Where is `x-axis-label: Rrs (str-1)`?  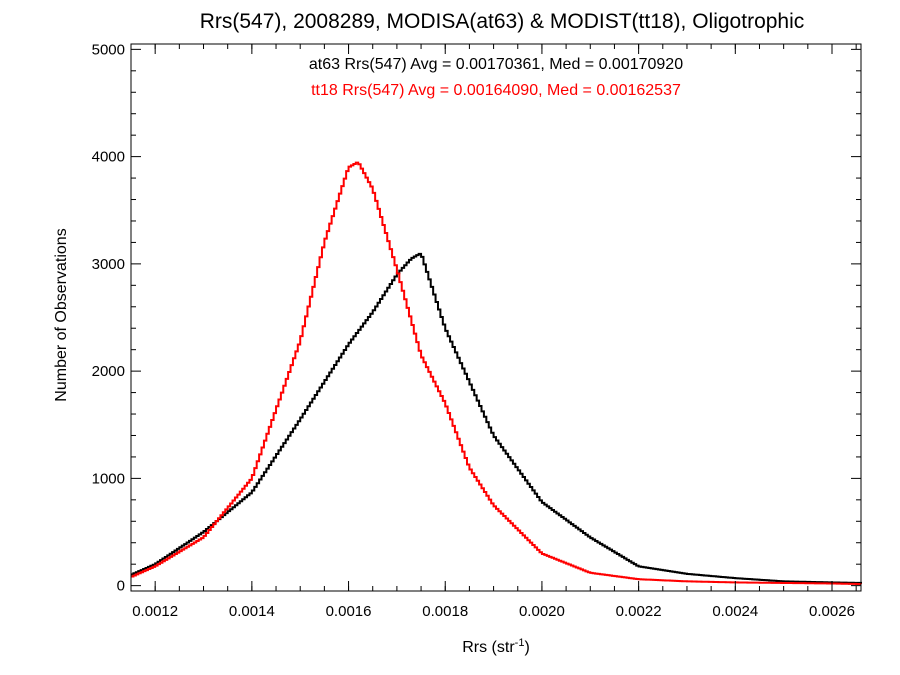 x-axis-label: Rrs (str-1) is located at coordinates (496, 646).